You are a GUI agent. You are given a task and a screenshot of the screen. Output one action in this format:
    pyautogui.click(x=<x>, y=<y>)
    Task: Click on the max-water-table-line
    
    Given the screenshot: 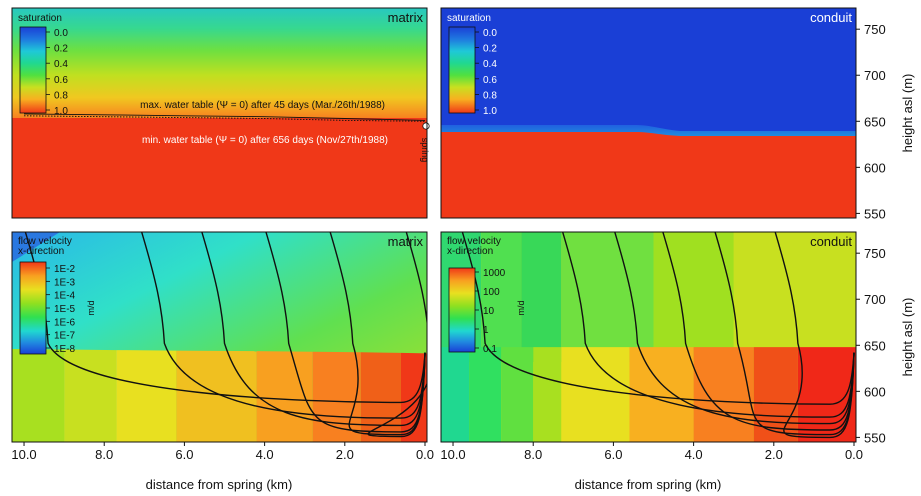 What is the action you would take?
    pyautogui.click(x=224, y=117)
    